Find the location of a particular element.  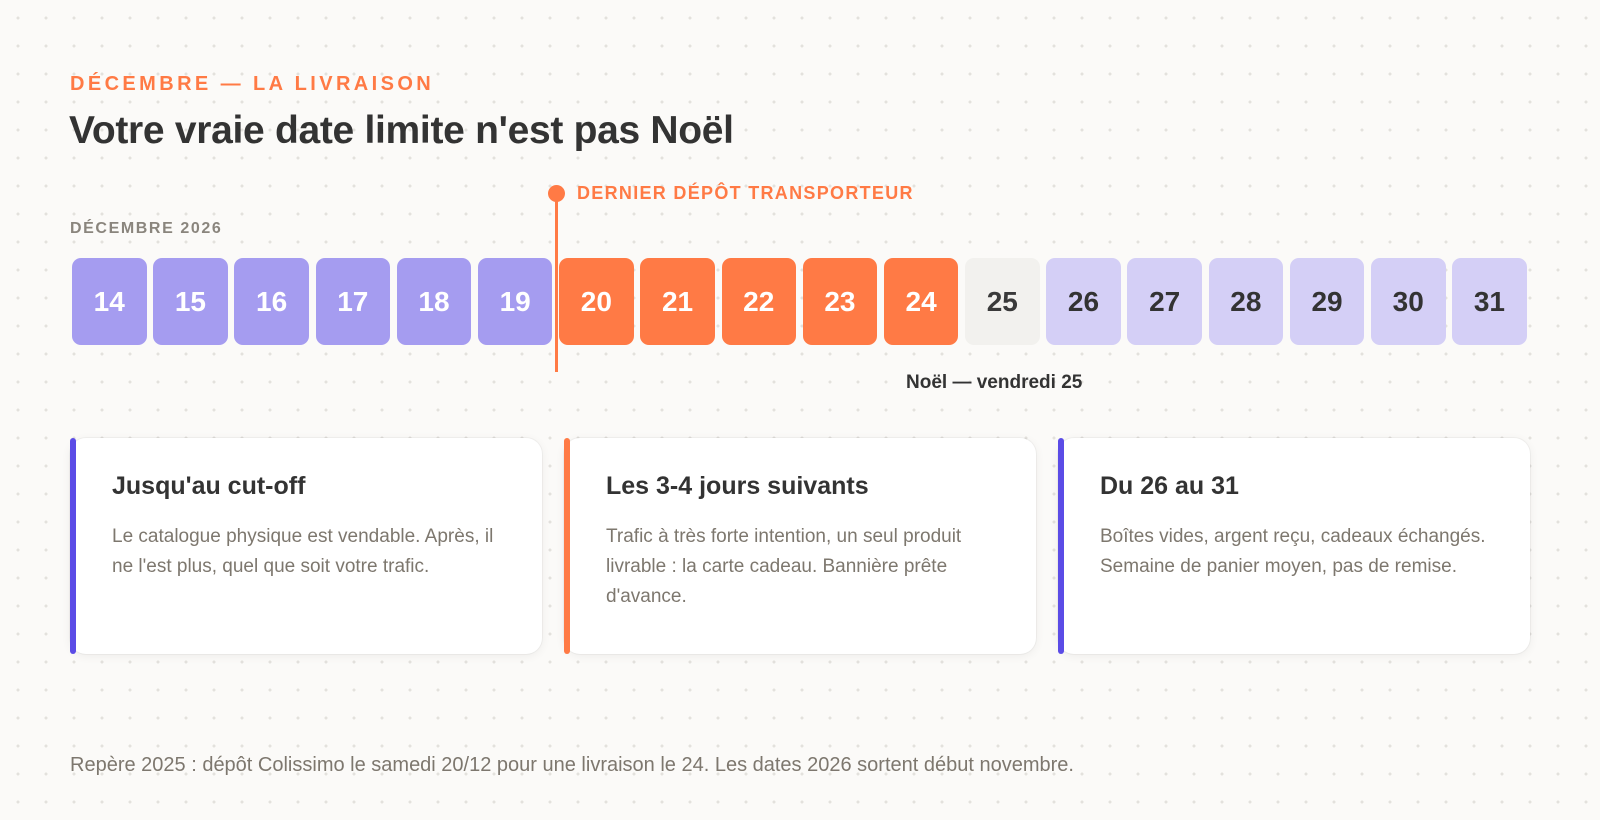

day-cell: 16 is located at coordinates (271, 301).